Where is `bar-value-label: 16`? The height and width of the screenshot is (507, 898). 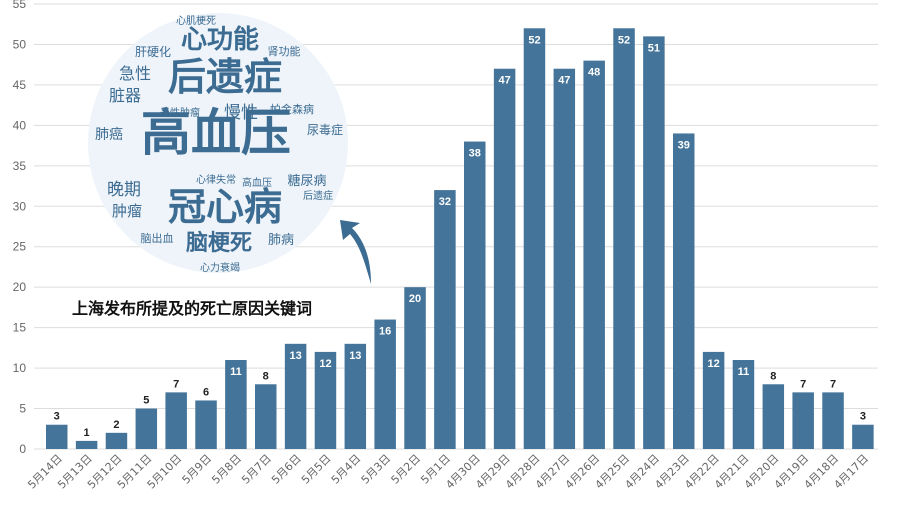
bar-value-label: 16 is located at coordinates (385, 332).